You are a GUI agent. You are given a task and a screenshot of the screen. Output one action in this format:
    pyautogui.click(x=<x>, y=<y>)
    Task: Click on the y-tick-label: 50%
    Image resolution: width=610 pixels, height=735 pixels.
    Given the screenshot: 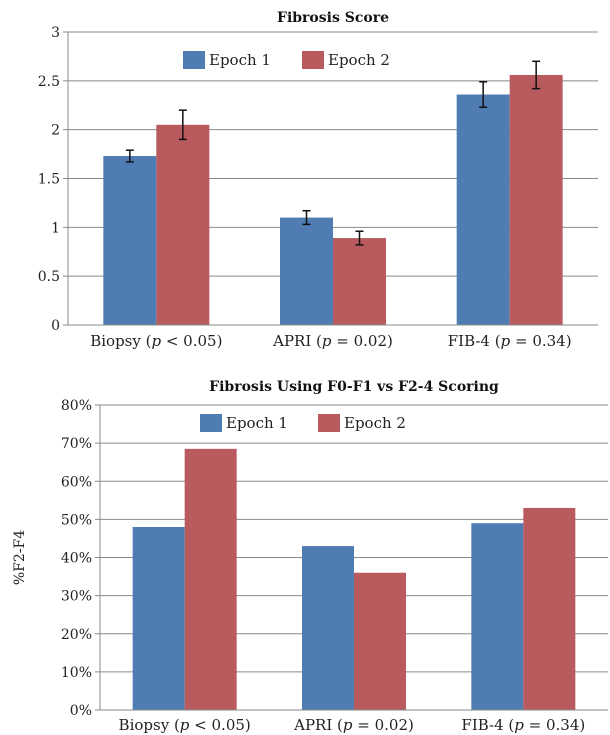 What is the action you would take?
    pyautogui.click(x=76, y=520)
    